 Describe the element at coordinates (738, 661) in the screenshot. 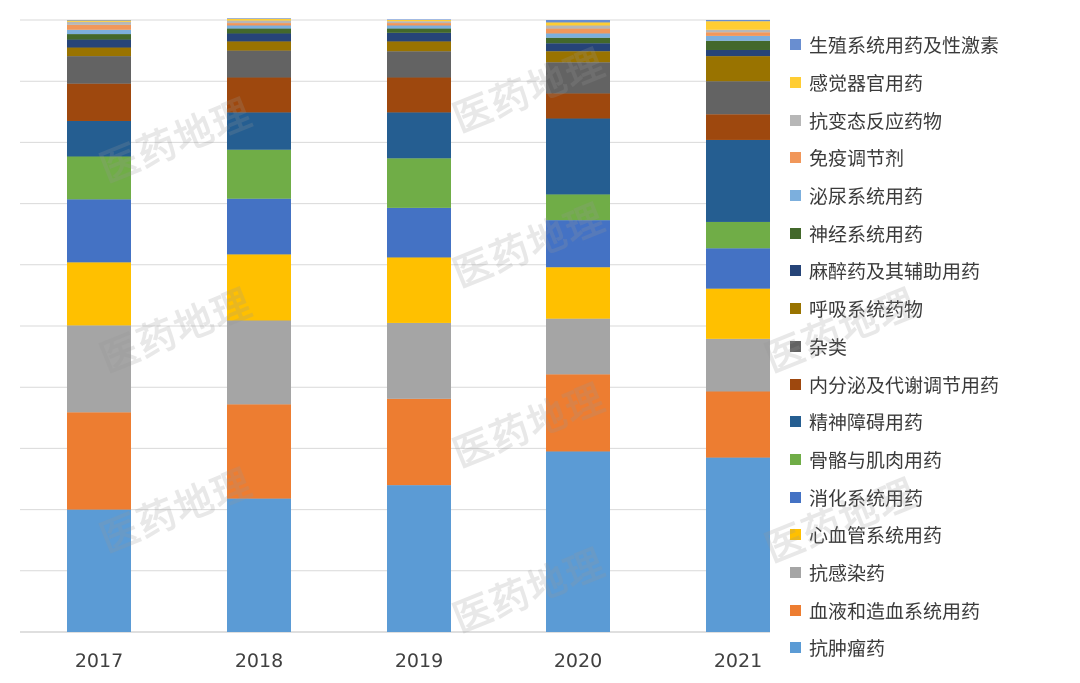

I see `x-tick-label: 2021` at that location.